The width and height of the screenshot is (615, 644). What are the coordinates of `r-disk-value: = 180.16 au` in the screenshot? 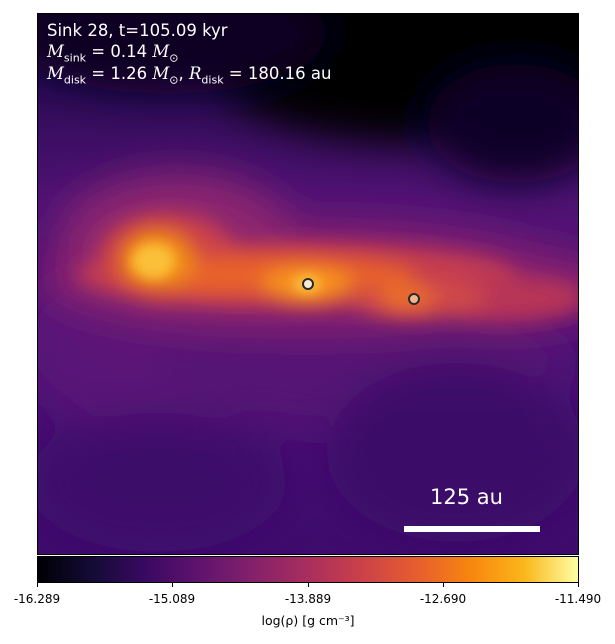 It's located at (277, 73).